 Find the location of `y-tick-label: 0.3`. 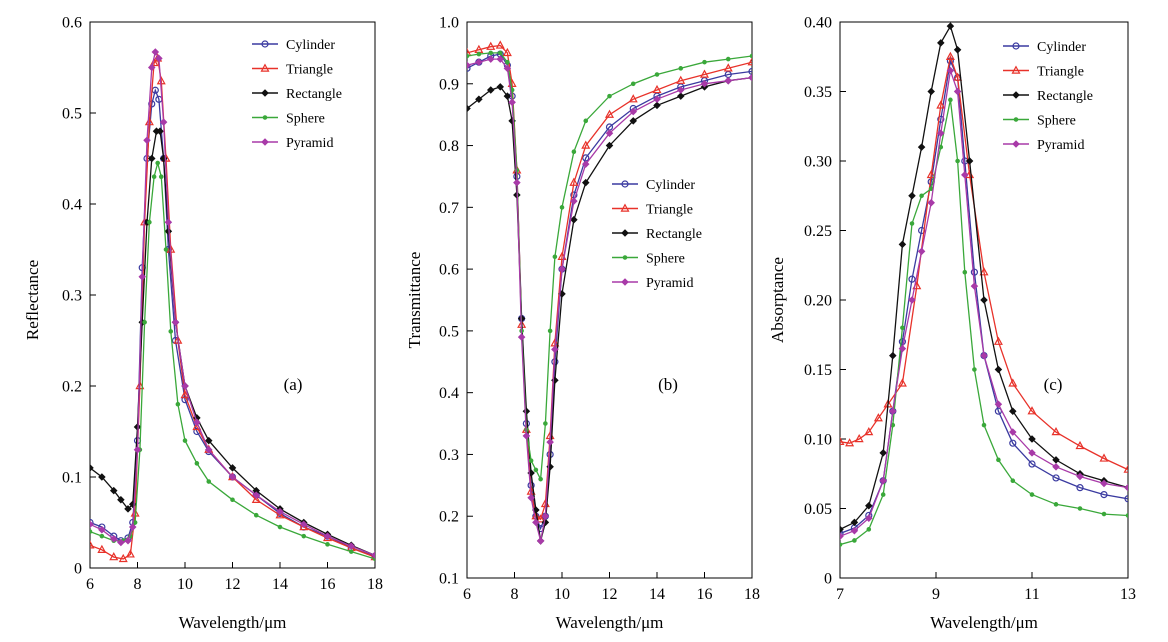

y-tick-label: 0.3 is located at coordinates (449, 455).